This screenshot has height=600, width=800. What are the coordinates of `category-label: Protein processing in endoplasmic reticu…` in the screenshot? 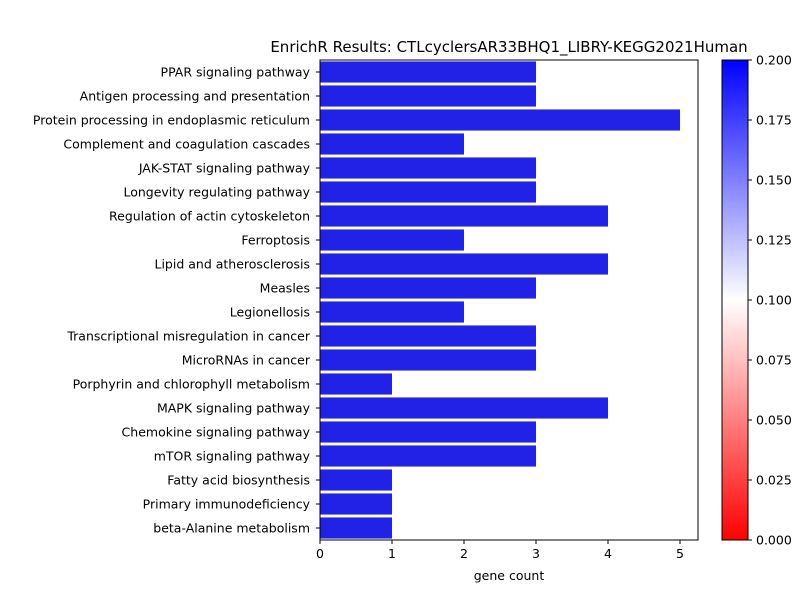 It's located at (171, 120).